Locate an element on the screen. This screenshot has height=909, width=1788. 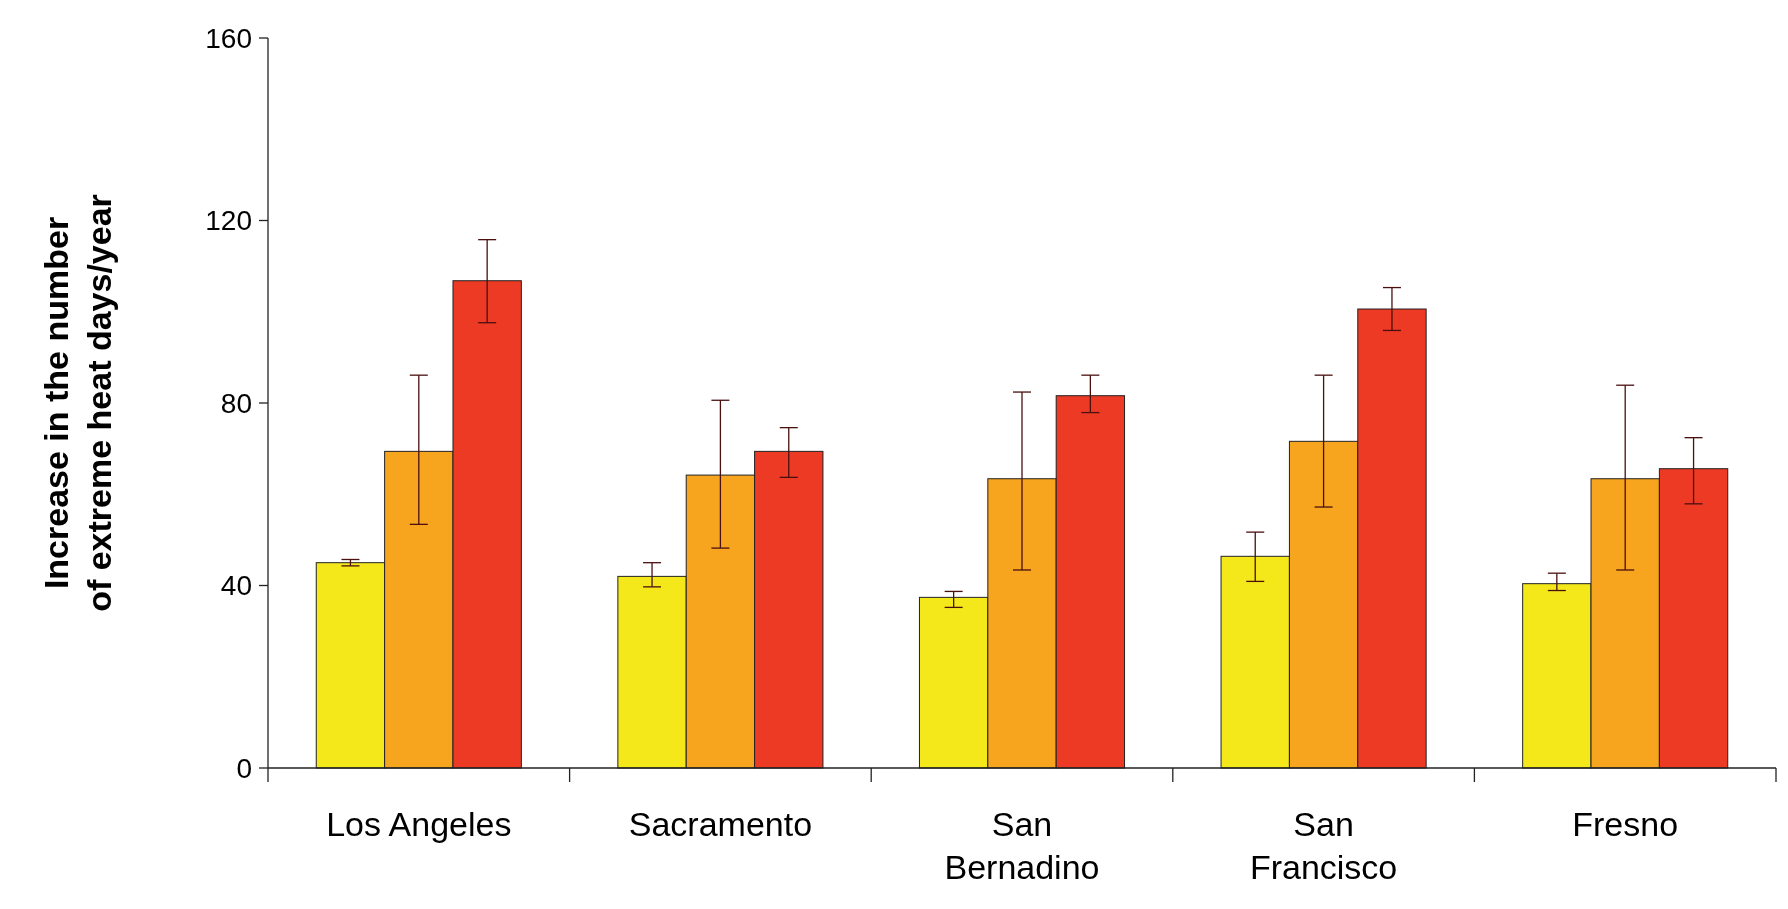
y-axis-title: Increase in the number of extreme heat days/year is located at coordinates (77, 403).